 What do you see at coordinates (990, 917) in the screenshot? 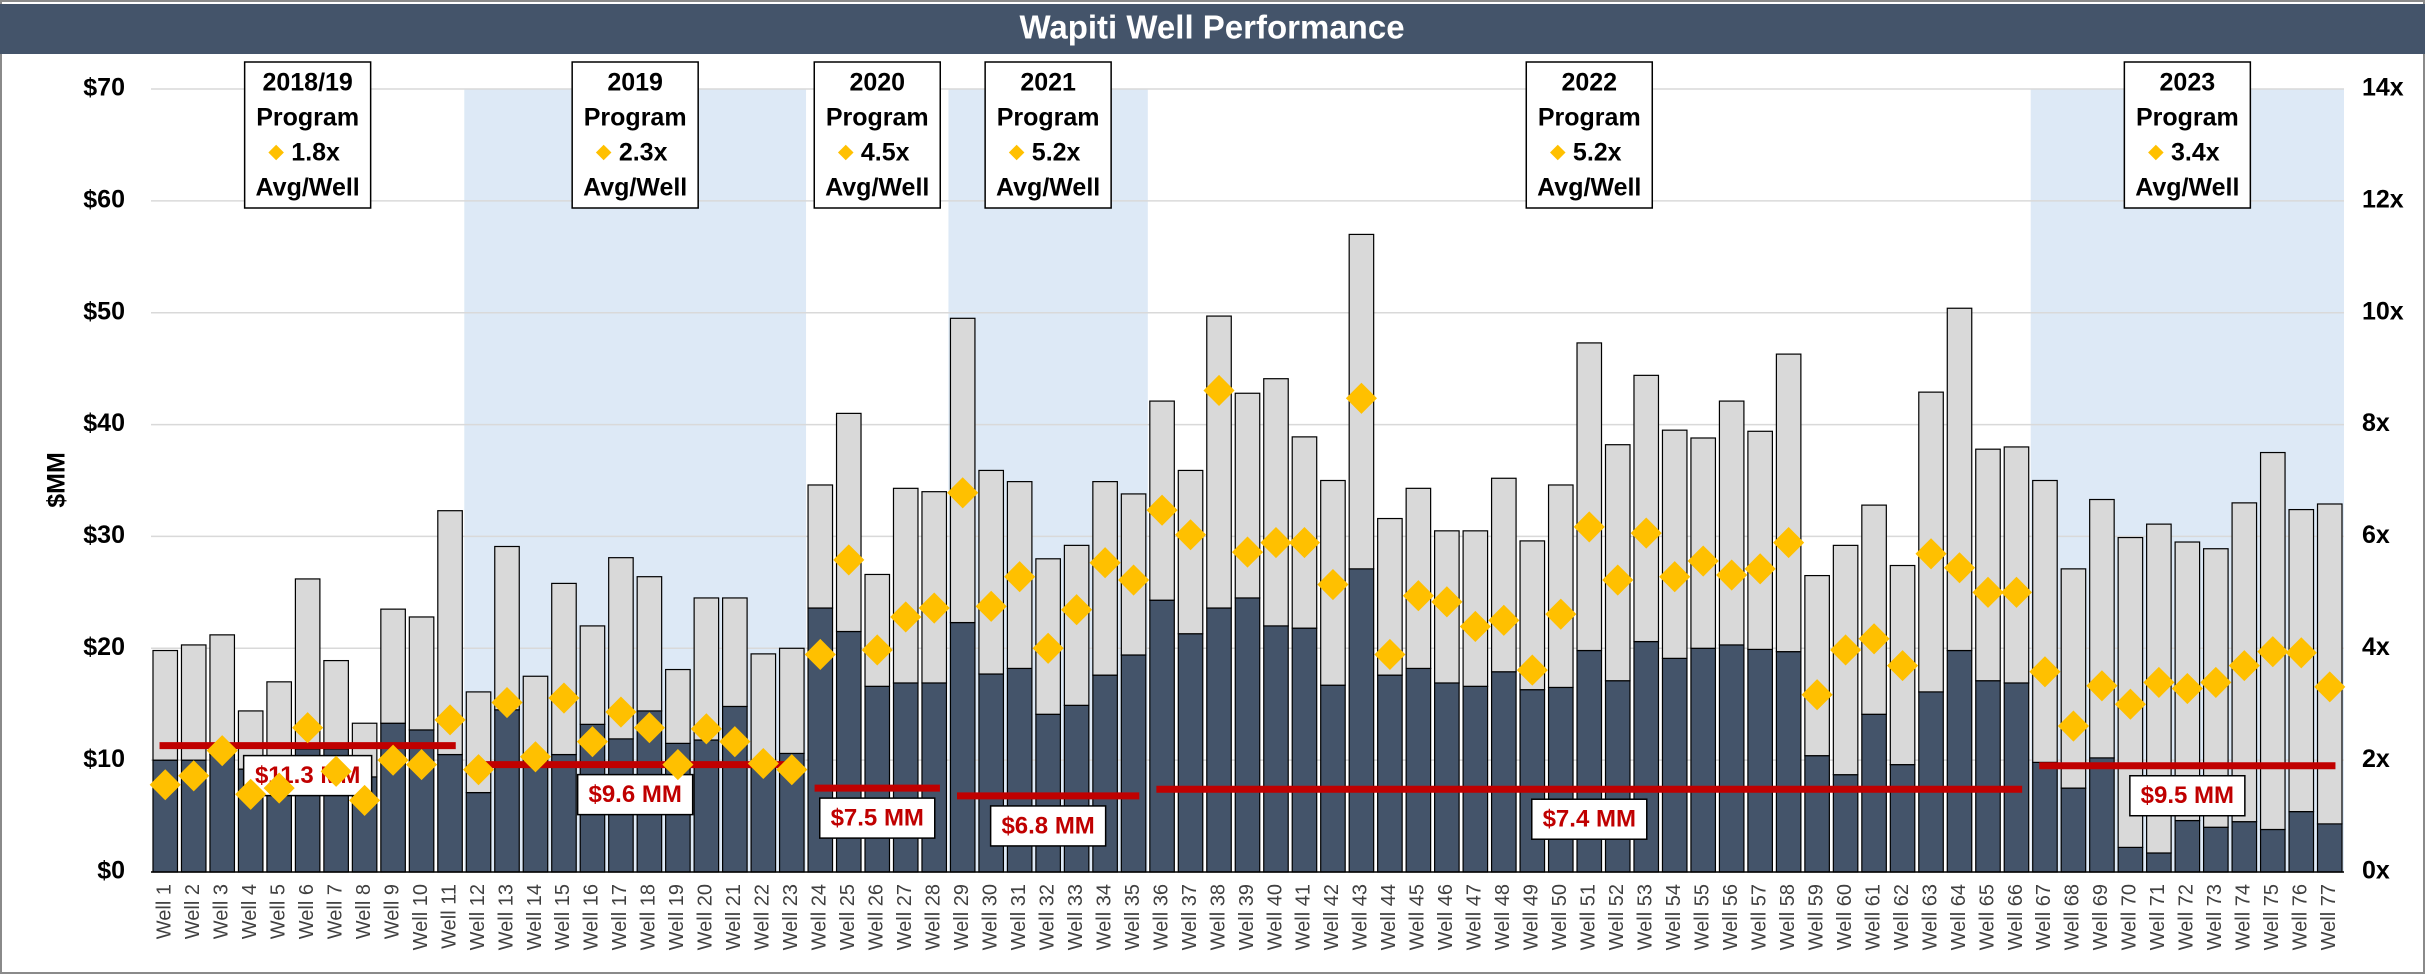
I see `x-tick-label: Well 30` at bounding box center [990, 917].